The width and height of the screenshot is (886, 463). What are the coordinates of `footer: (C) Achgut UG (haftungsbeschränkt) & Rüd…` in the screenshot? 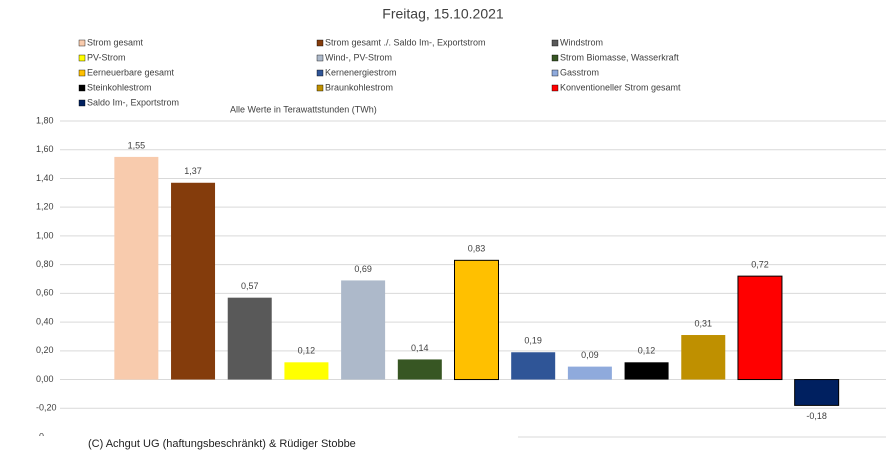 It's located at (222, 444).